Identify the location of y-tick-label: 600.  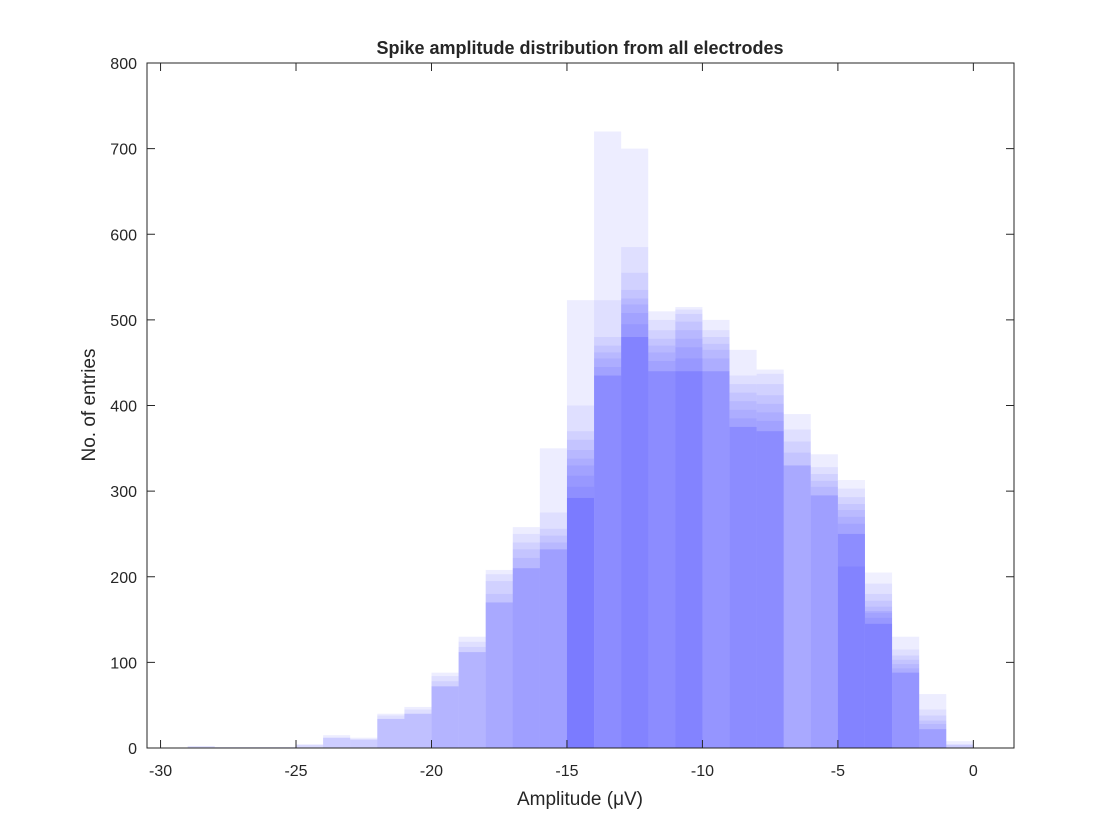
(123, 235).